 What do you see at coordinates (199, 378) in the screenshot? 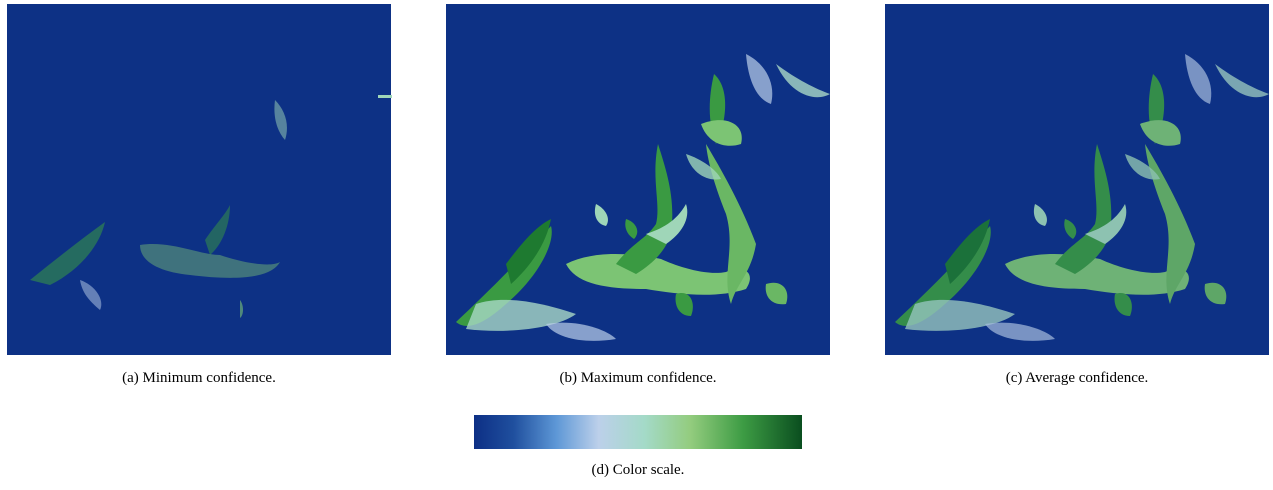
I see `caption: (a) Minimum confidence.` at bounding box center [199, 378].